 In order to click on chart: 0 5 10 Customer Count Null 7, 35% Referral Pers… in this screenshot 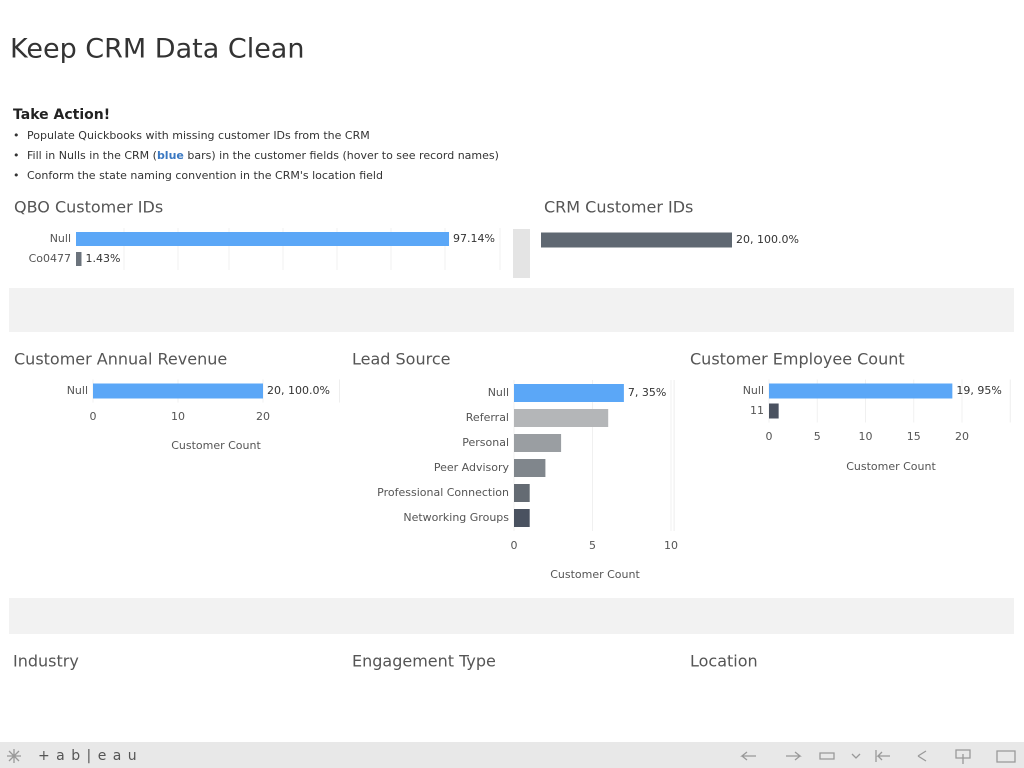, I will do `click(527, 480)`.